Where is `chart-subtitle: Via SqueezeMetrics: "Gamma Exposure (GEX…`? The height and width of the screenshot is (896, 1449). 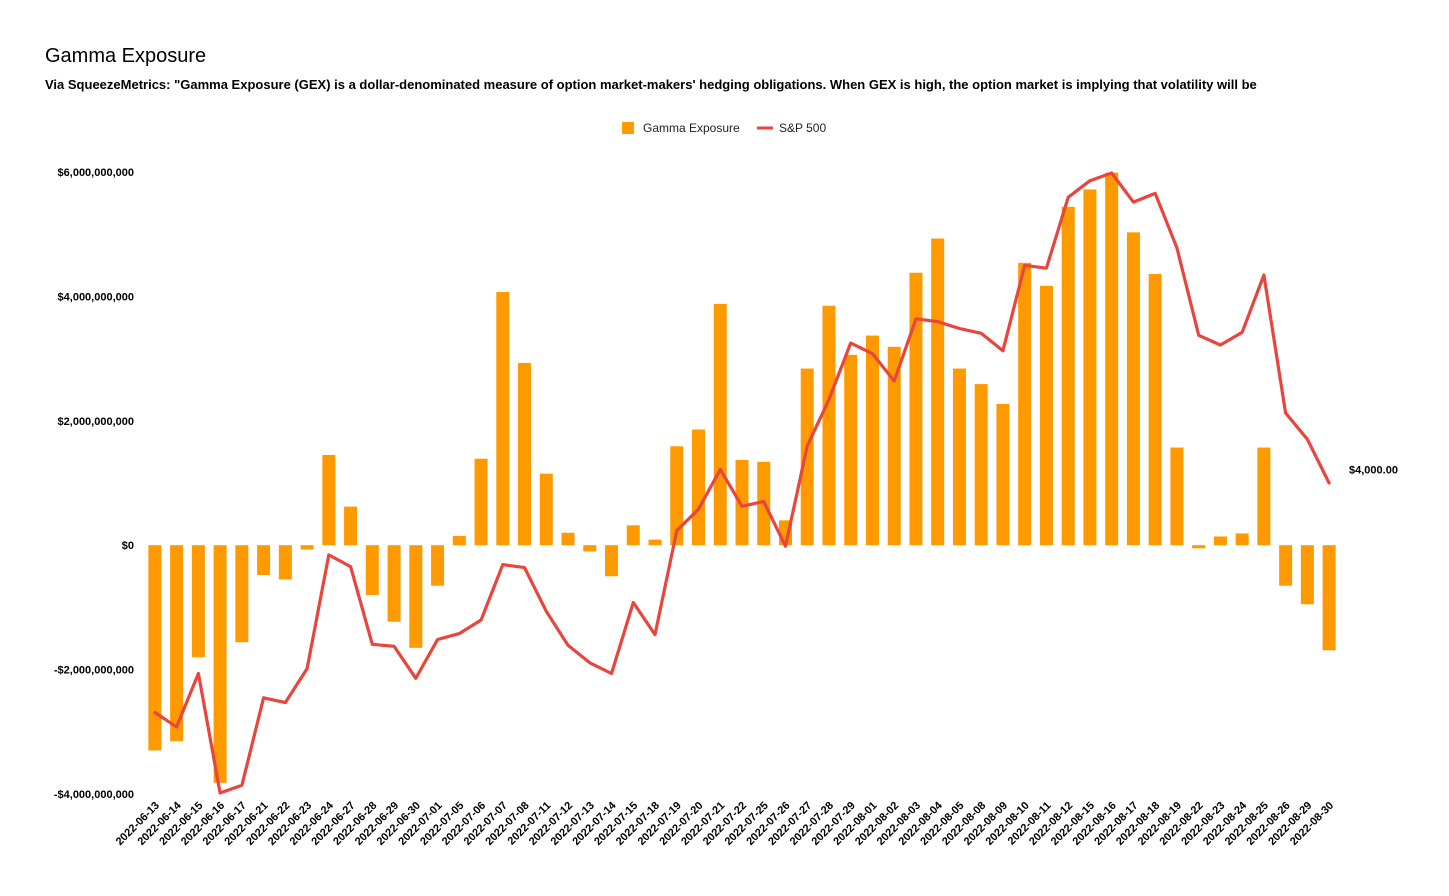 chart-subtitle: Via SqueezeMetrics: "Gamma Exposure (GEX… is located at coordinates (651, 84).